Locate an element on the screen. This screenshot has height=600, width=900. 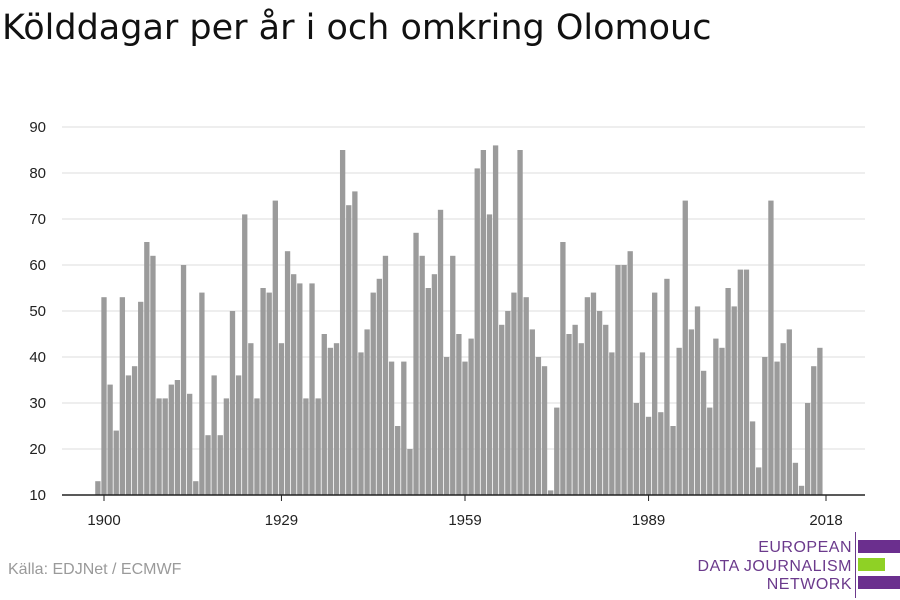
bar-1976 is located at coordinates (569, 414).